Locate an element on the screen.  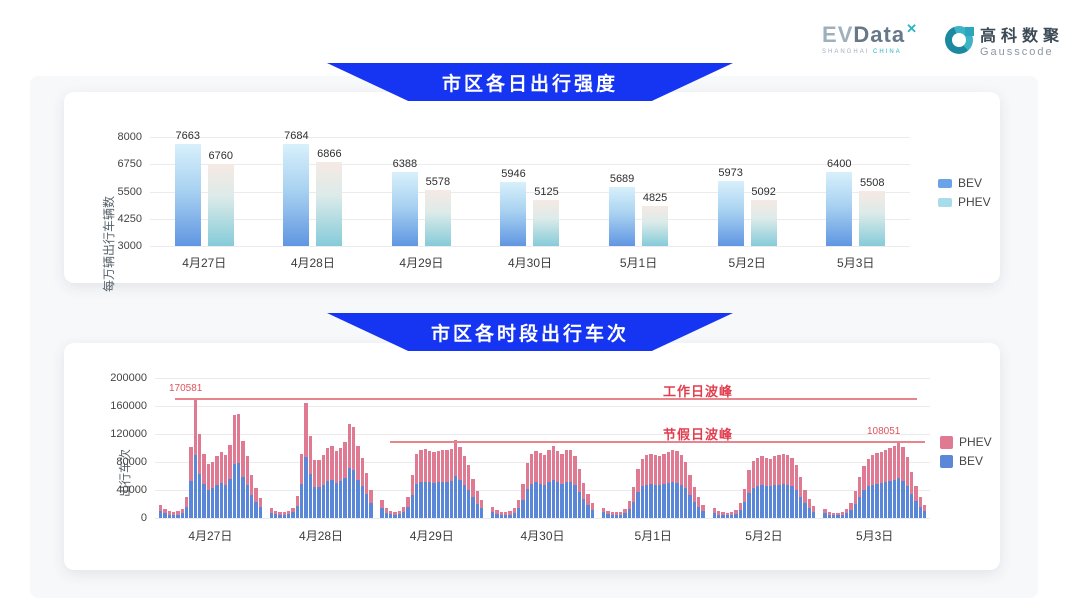
bar-group: 6388 5578 is located at coordinates (421, 191).